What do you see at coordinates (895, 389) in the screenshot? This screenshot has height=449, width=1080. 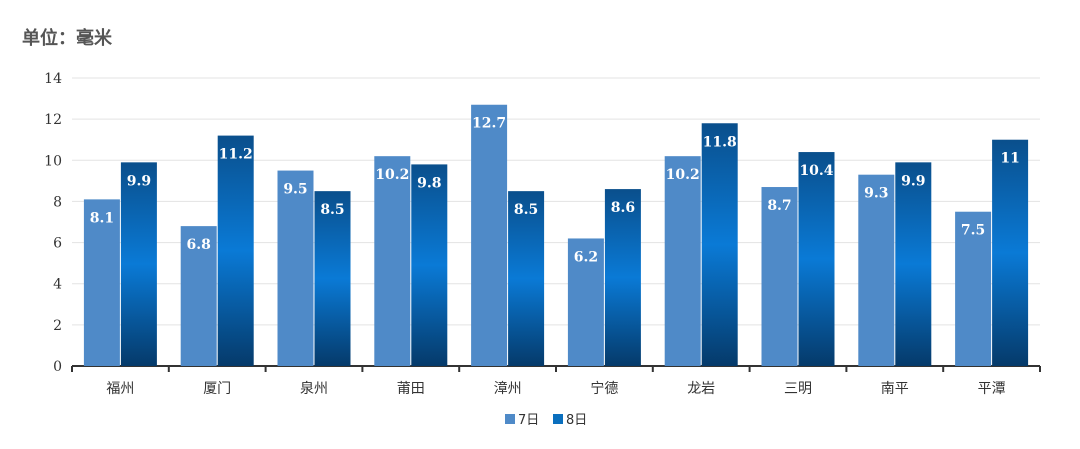 I see `x-category-label: 南平` at bounding box center [895, 389].